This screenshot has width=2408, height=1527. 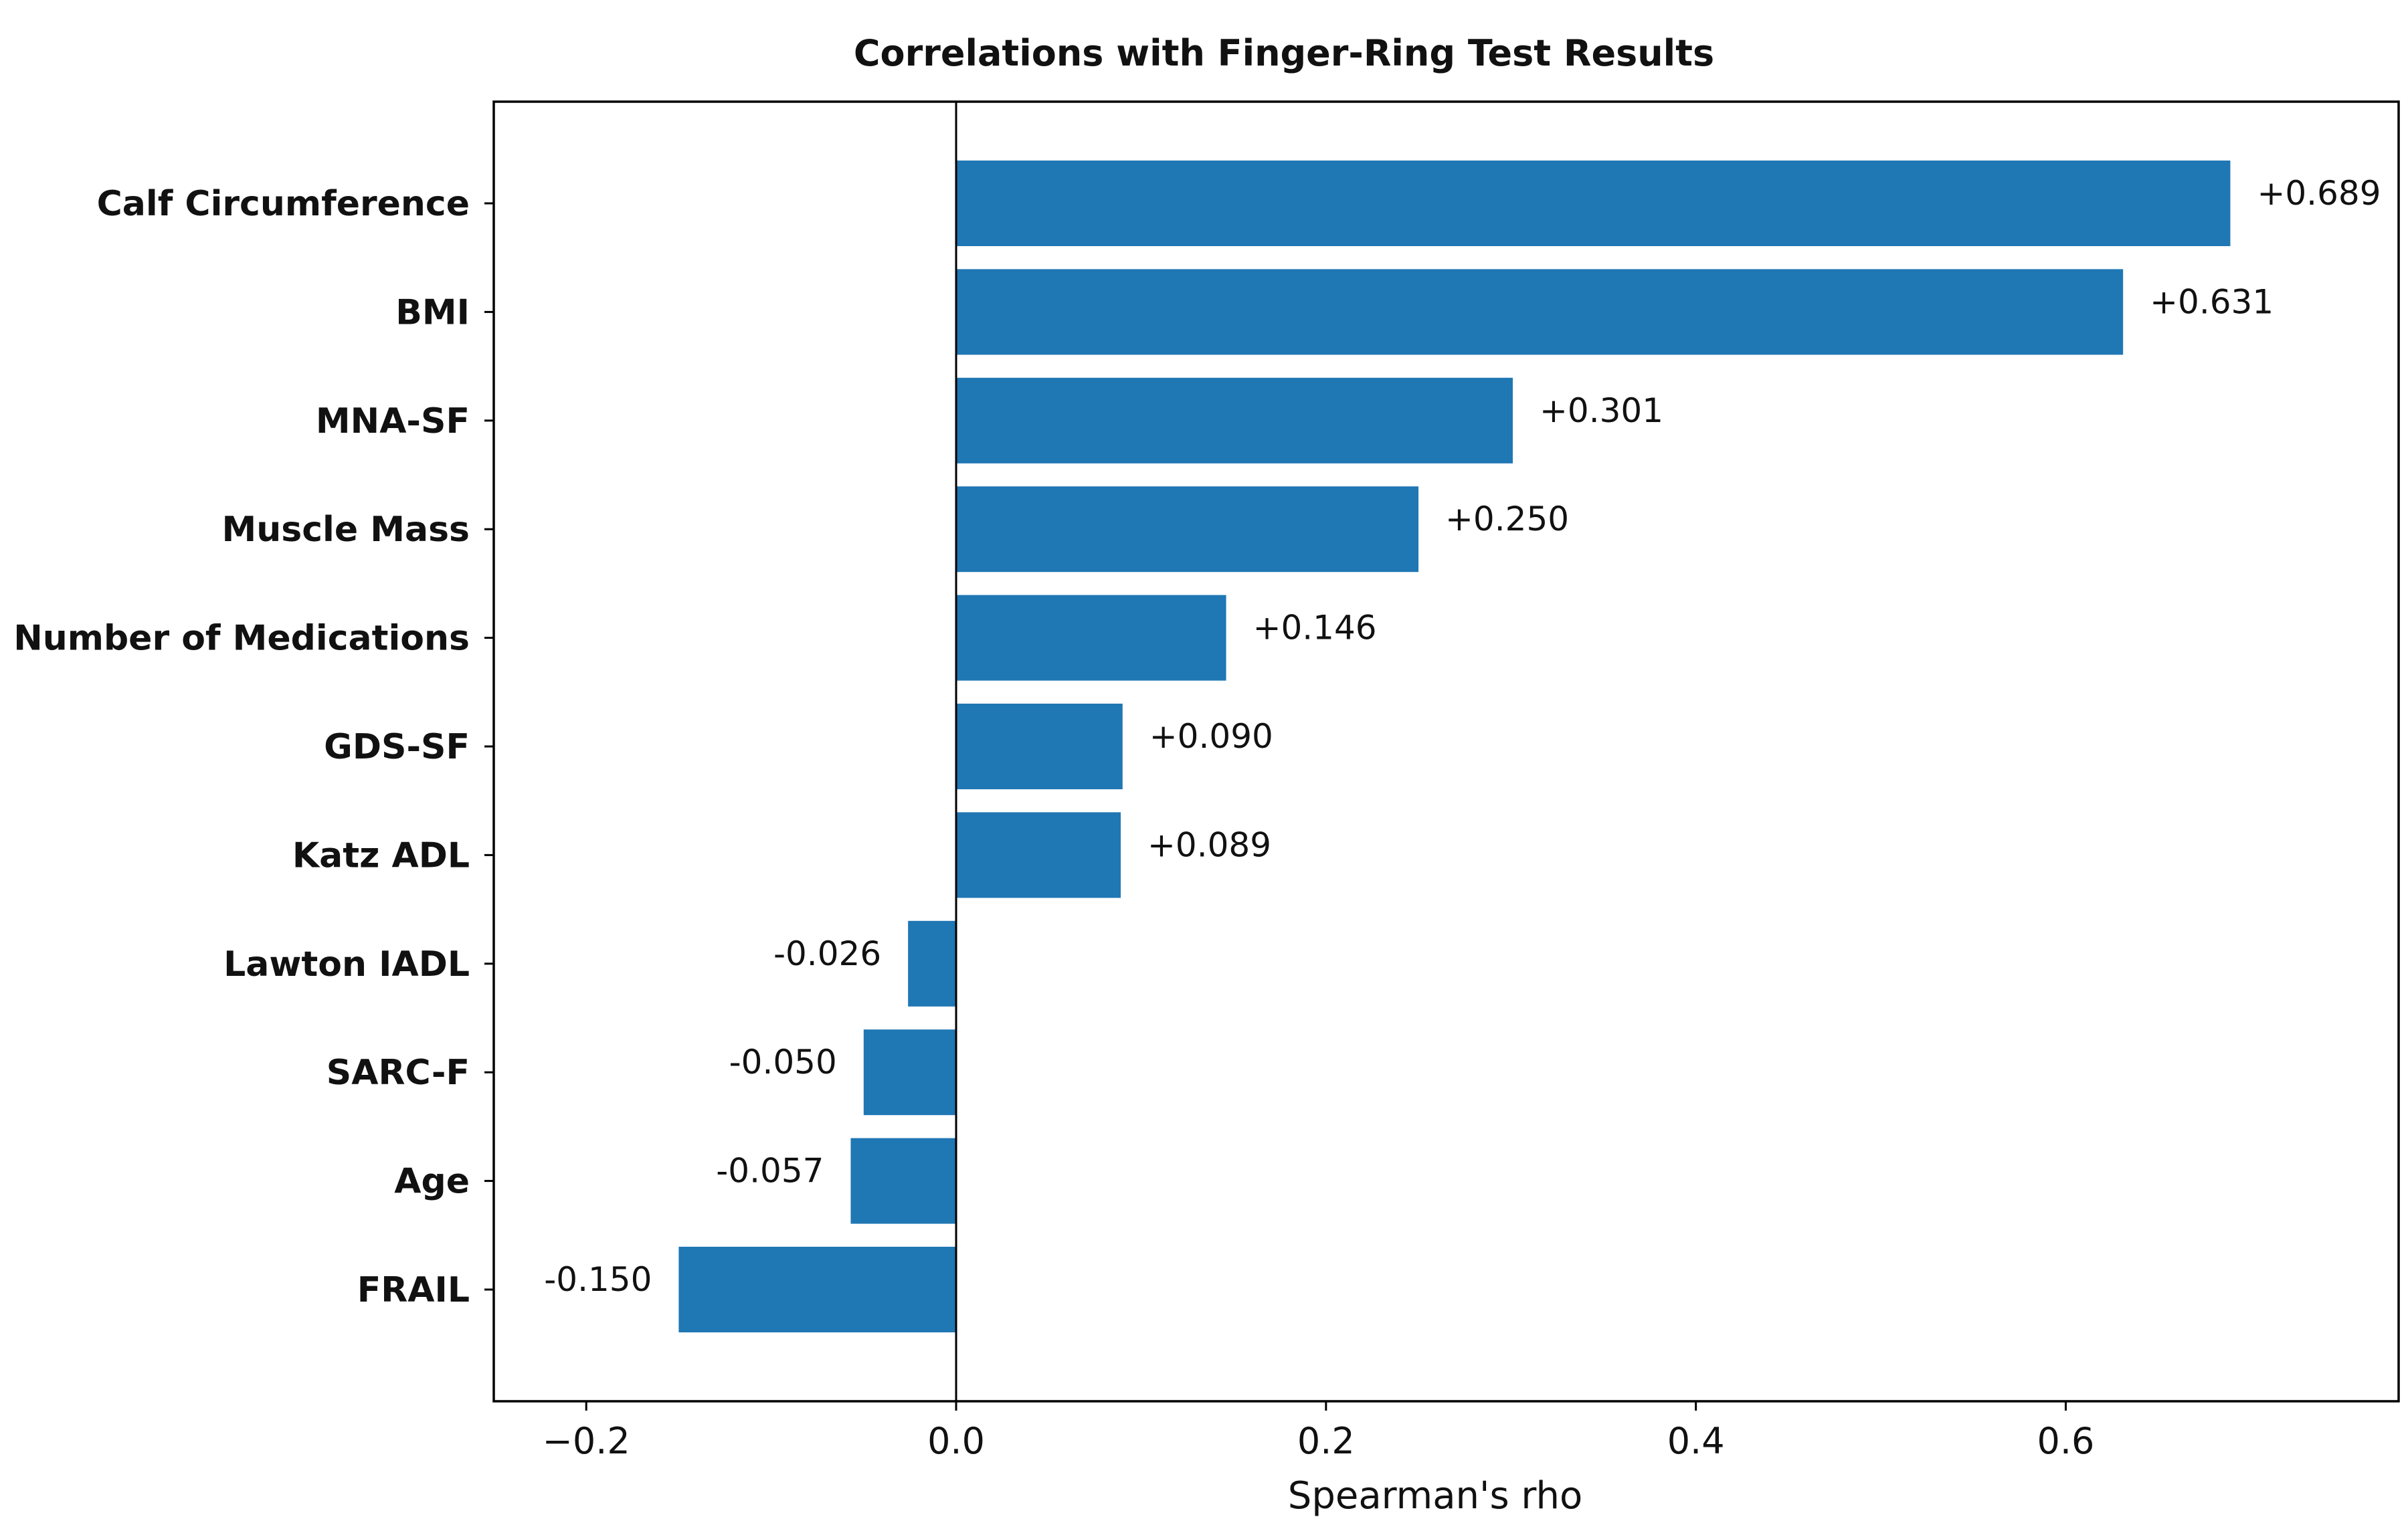 I want to click on category-label: Katz ADL, so click(x=381, y=855).